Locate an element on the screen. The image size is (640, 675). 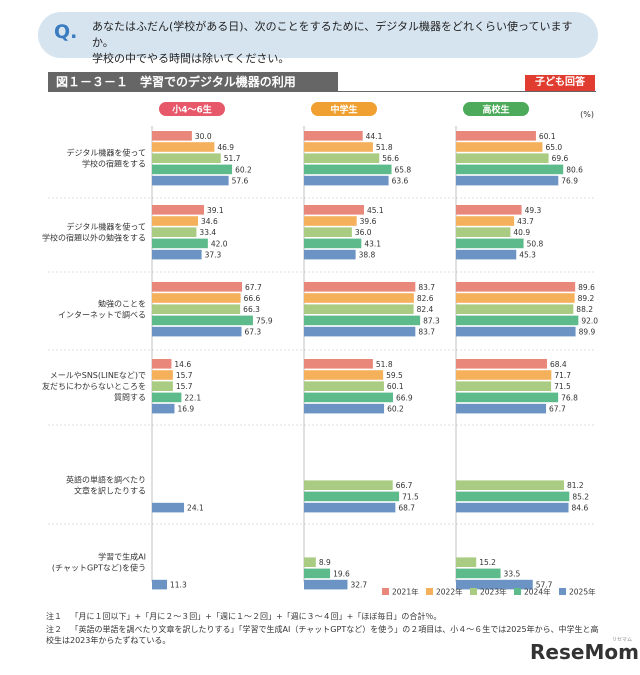
note-2-cont: 2023年からたずねている。 is located at coordinates (120, 640).